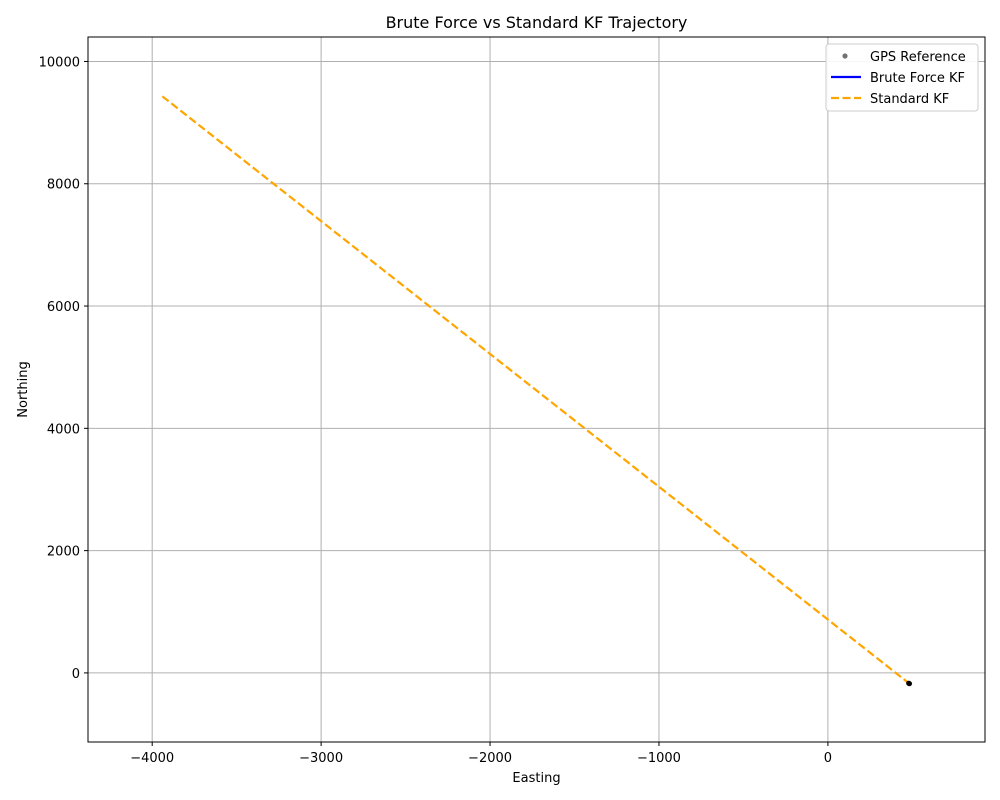  Describe the element at coordinates (63, 185) in the screenshot. I see `y-tick-label: 8000` at that location.